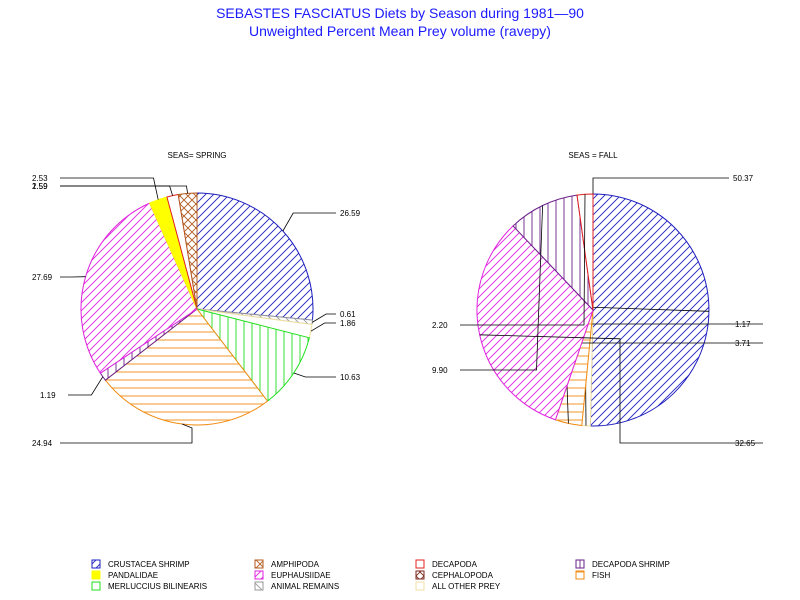 This screenshot has width=800, height=600. Describe the element at coordinates (350, 213) in the screenshot. I see `slice-label-crustacea_shrimp: 26.59` at that location.